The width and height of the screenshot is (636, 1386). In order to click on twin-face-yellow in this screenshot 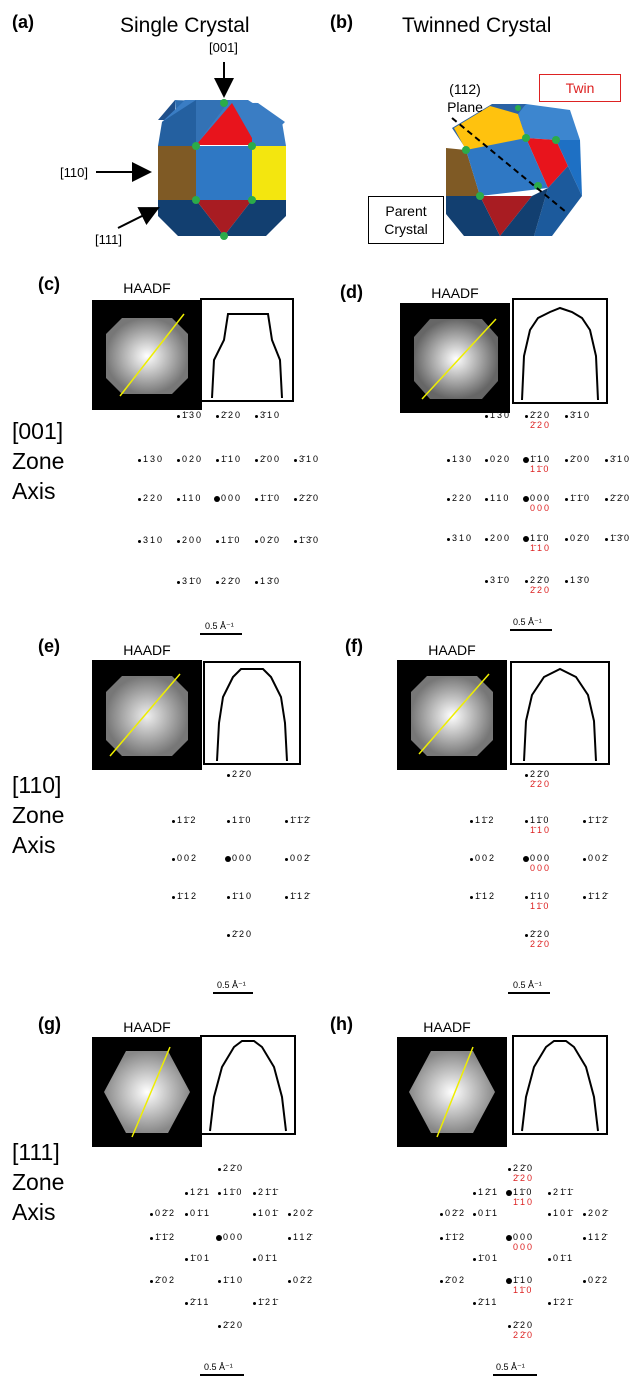, I will do `click(490, 128)`.